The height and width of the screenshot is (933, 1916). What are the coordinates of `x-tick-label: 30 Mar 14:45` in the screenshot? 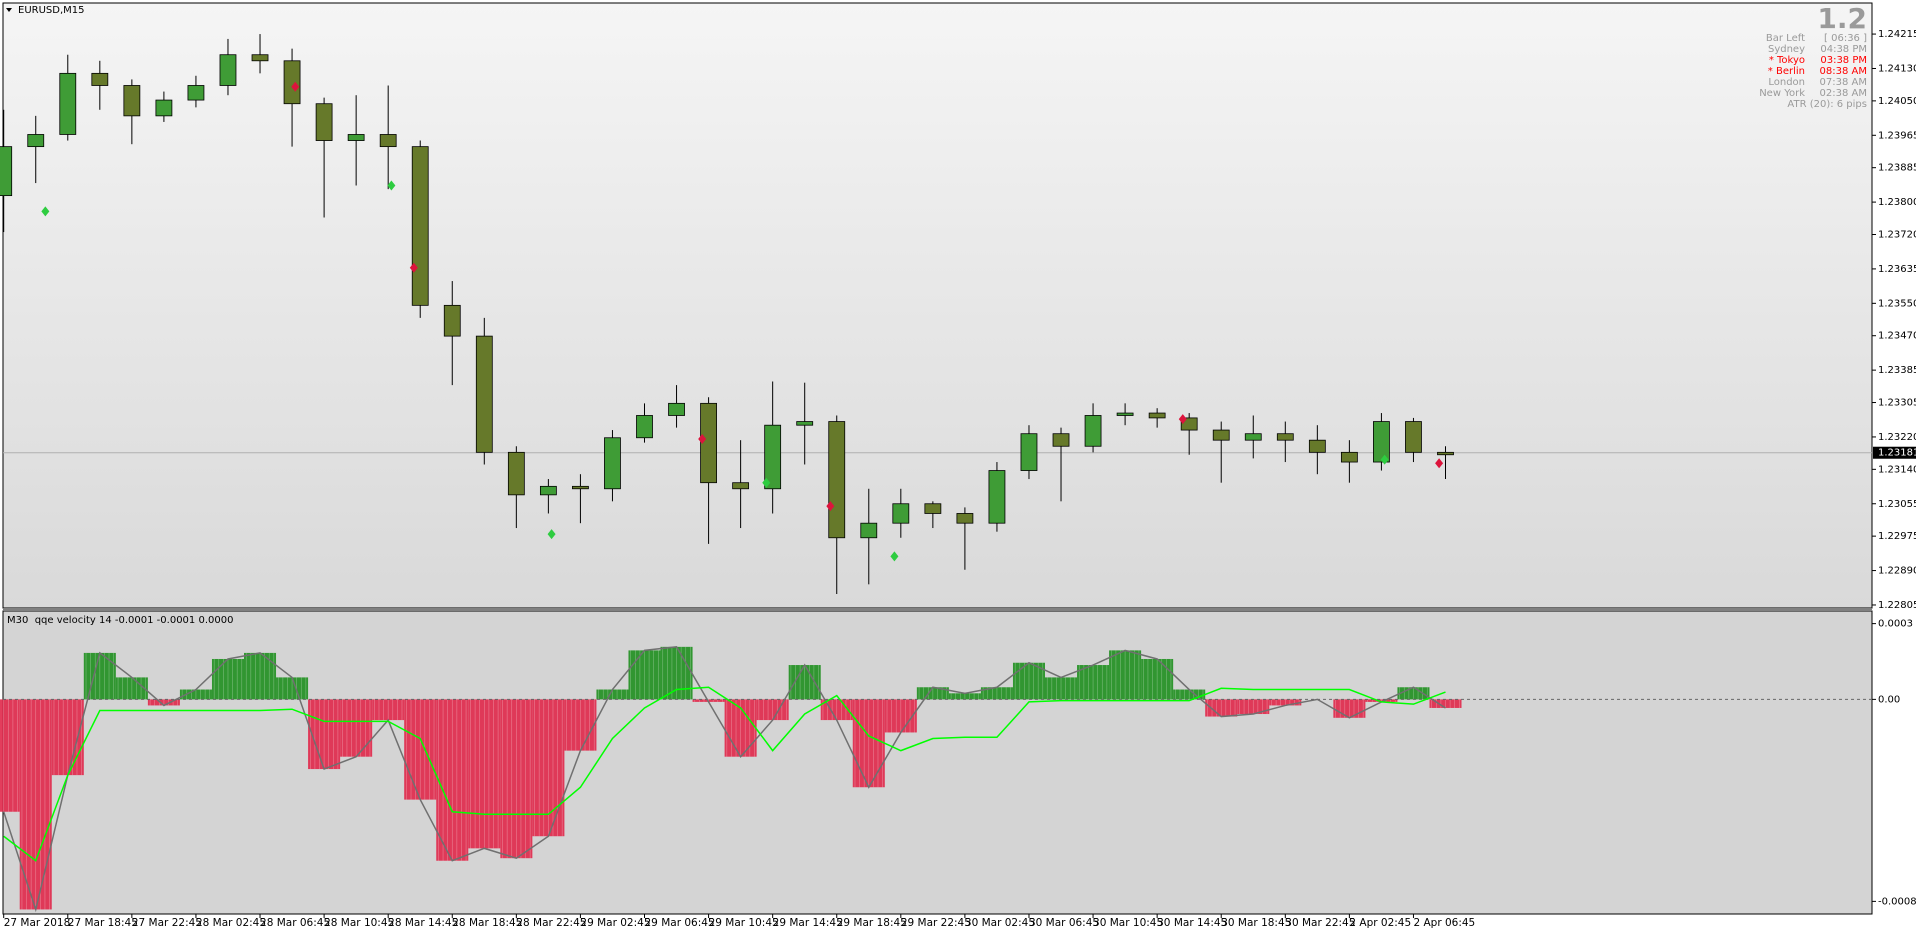 It's located at (1192, 923).